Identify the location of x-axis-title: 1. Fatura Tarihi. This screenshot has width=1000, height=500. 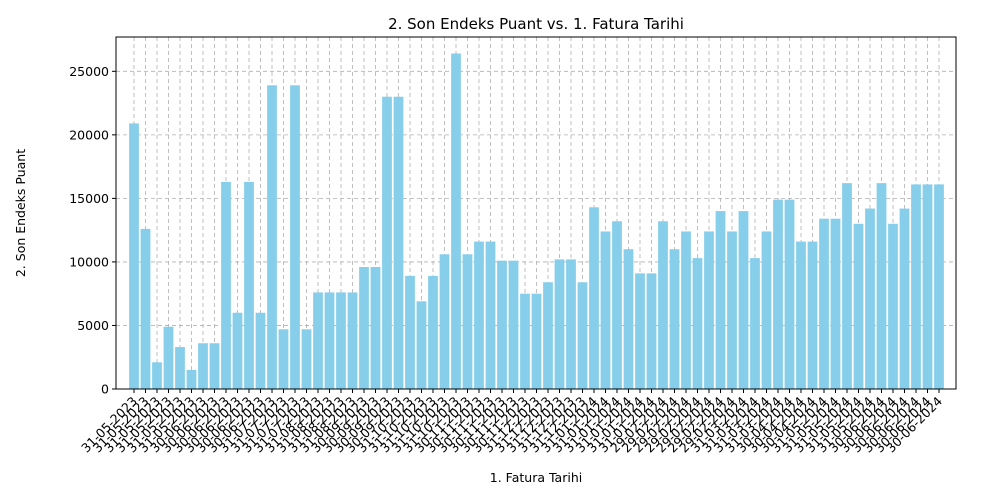
(536, 477).